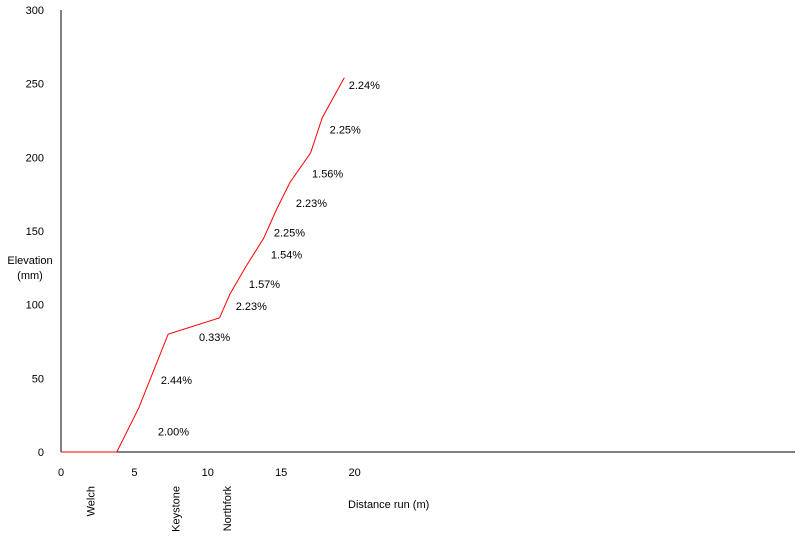 Image resolution: width=800 pixels, height=542 pixels. I want to click on station-label: Northfork, so click(228, 509).